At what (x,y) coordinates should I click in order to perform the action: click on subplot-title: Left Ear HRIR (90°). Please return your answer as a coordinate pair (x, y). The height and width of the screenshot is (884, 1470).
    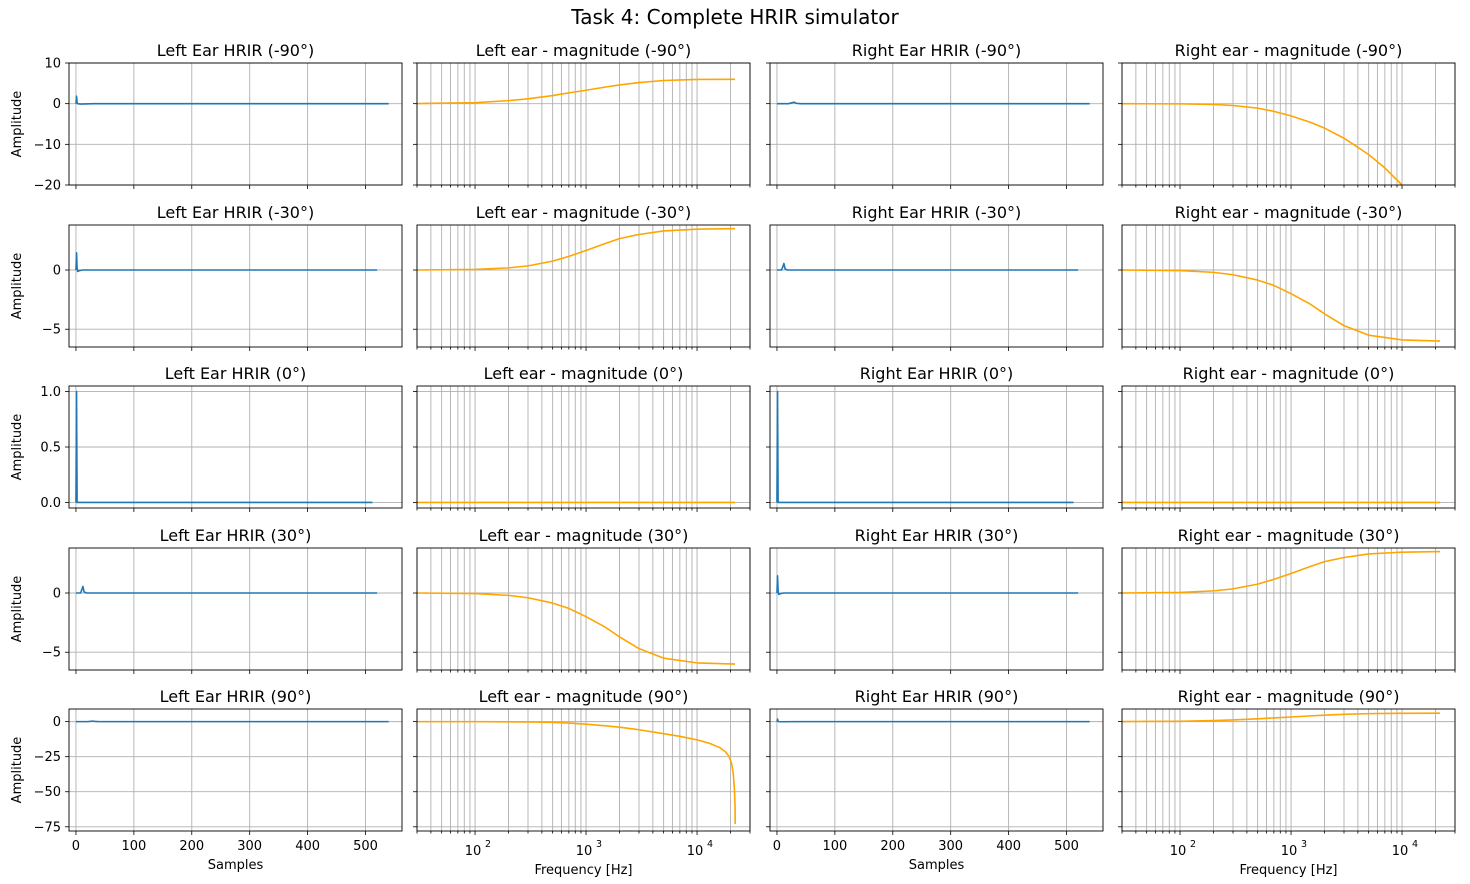
    Looking at the image, I should click on (236, 696).